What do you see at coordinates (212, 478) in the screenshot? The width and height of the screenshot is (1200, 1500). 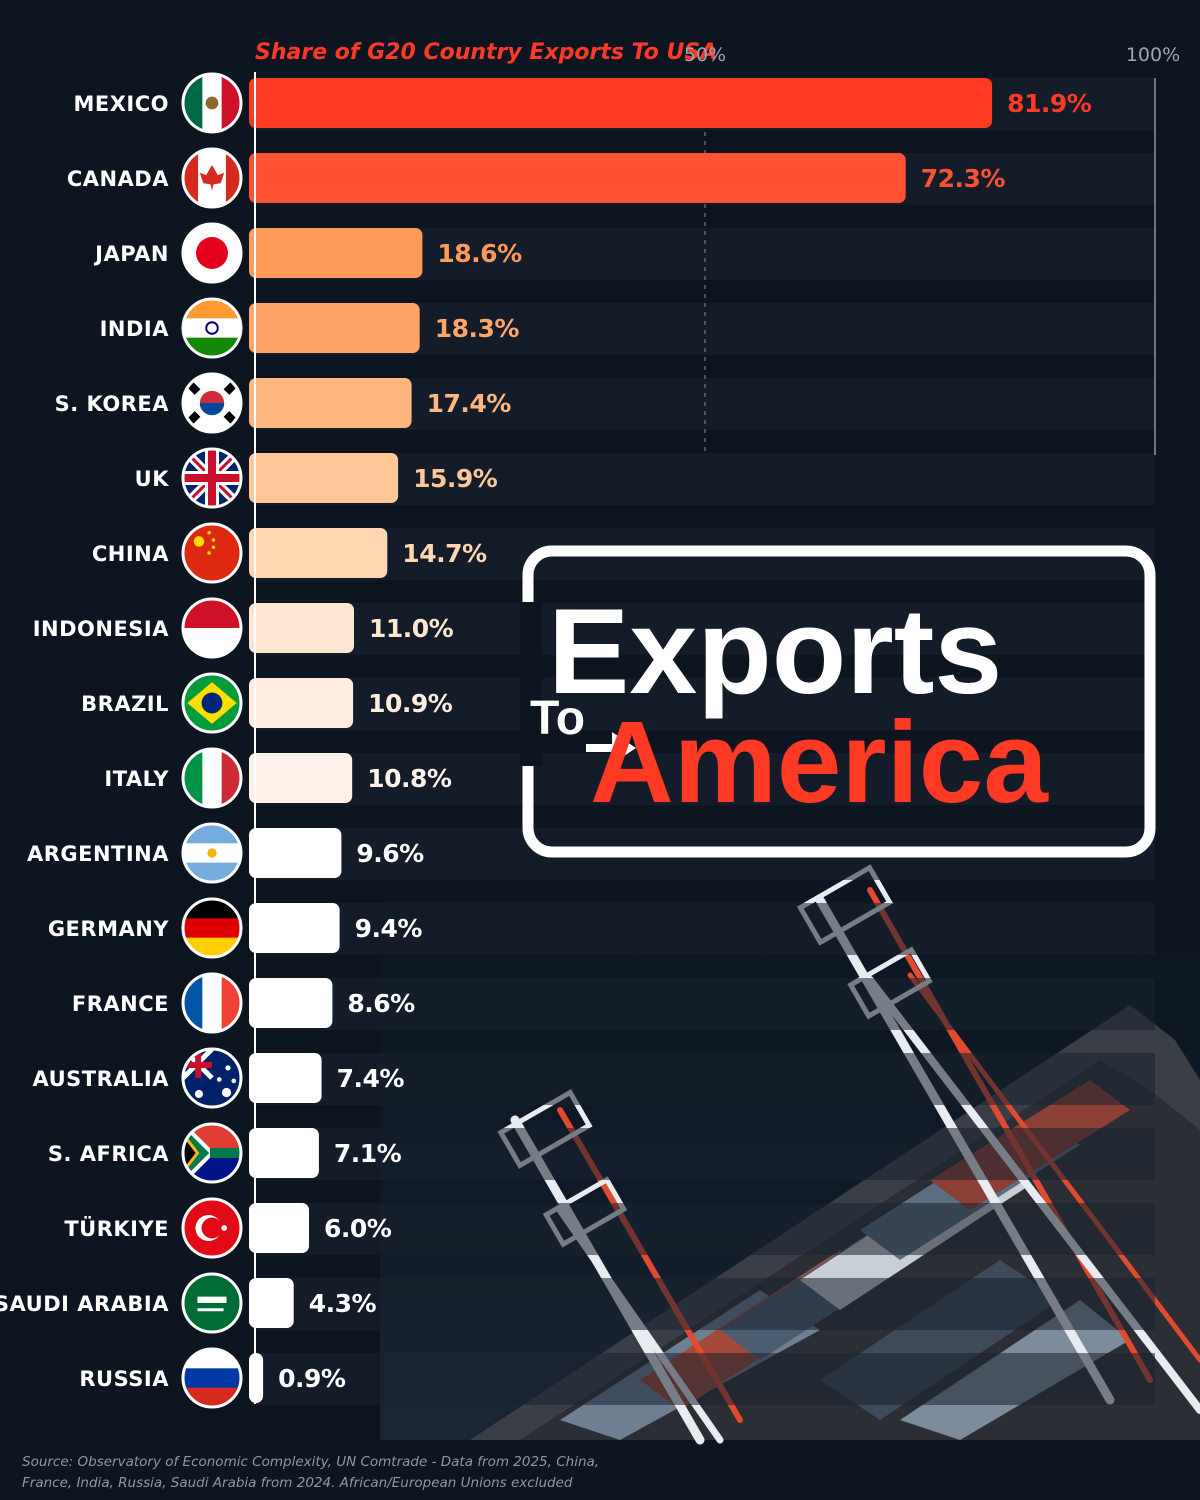 I see `uk-flag` at bounding box center [212, 478].